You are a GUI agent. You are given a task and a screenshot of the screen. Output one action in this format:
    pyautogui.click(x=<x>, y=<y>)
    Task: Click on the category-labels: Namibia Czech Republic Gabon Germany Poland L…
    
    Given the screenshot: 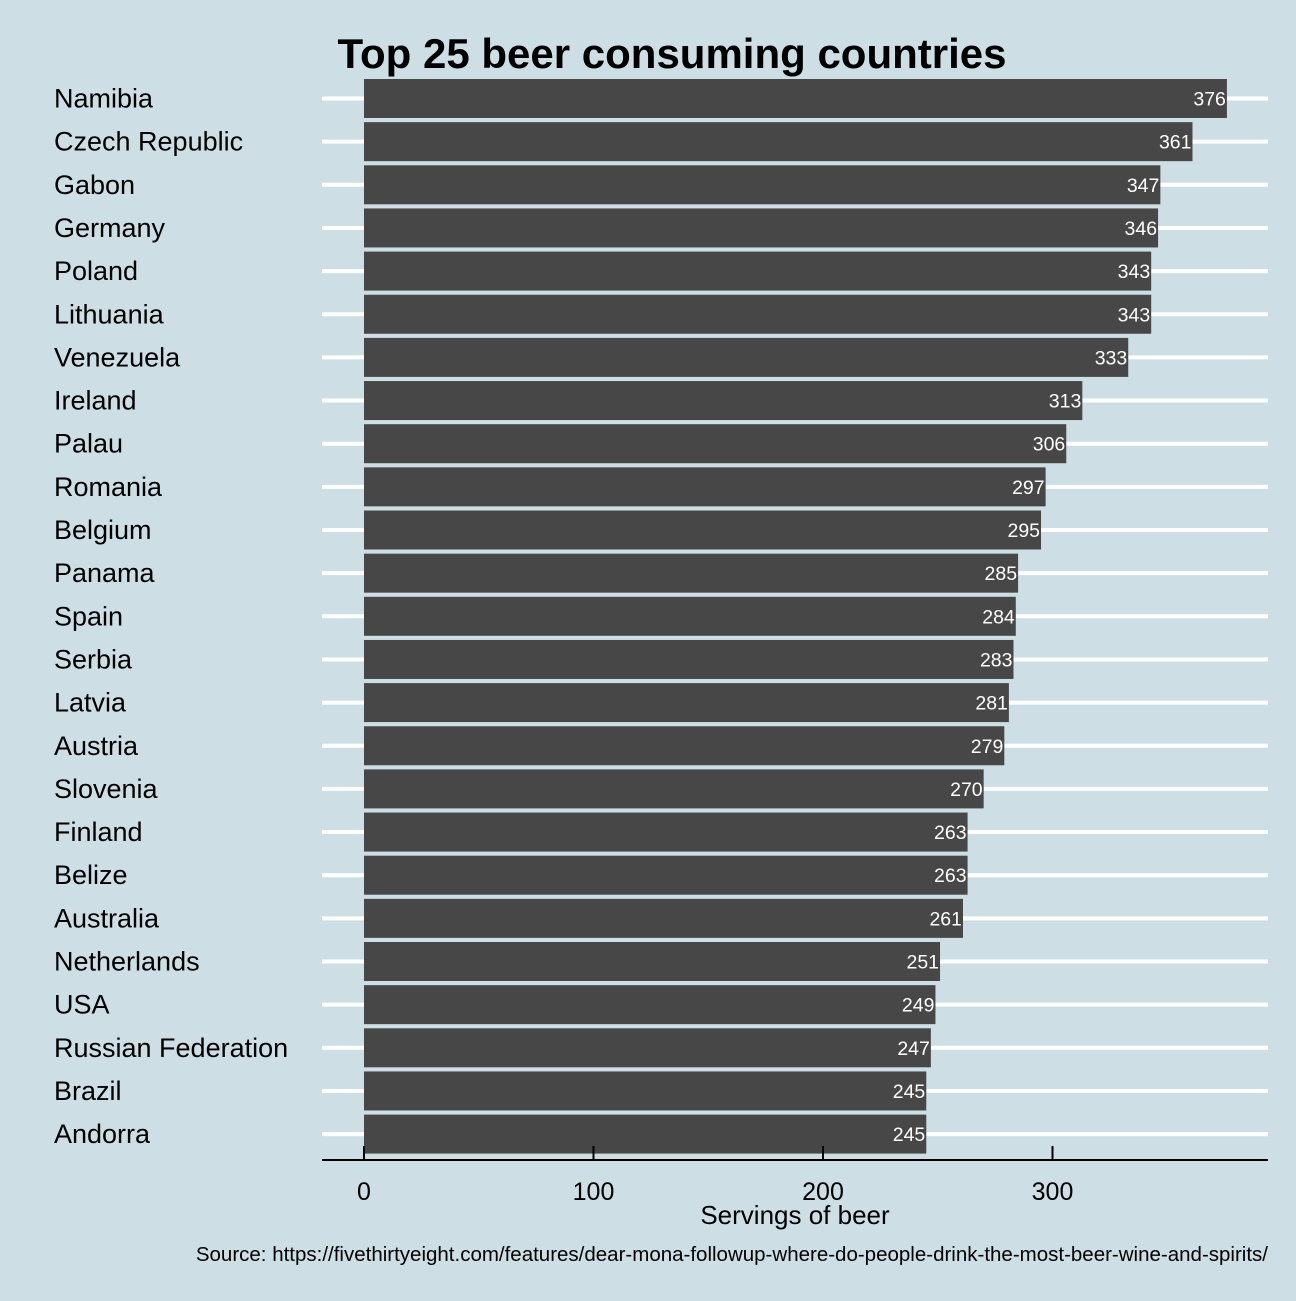 What is the action you would take?
    pyautogui.click(x=171, y=617)
    